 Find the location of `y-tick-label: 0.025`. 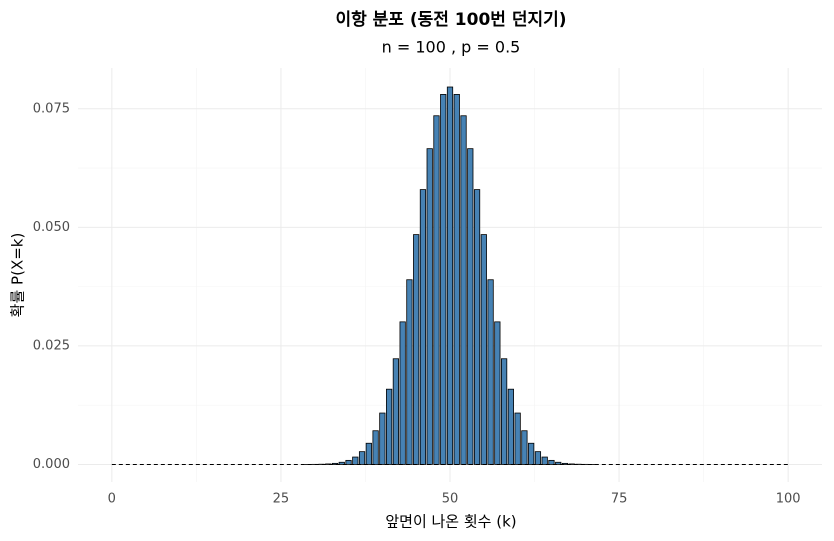

y-tick-label: 0.025 is located at coordinates (51, 345).